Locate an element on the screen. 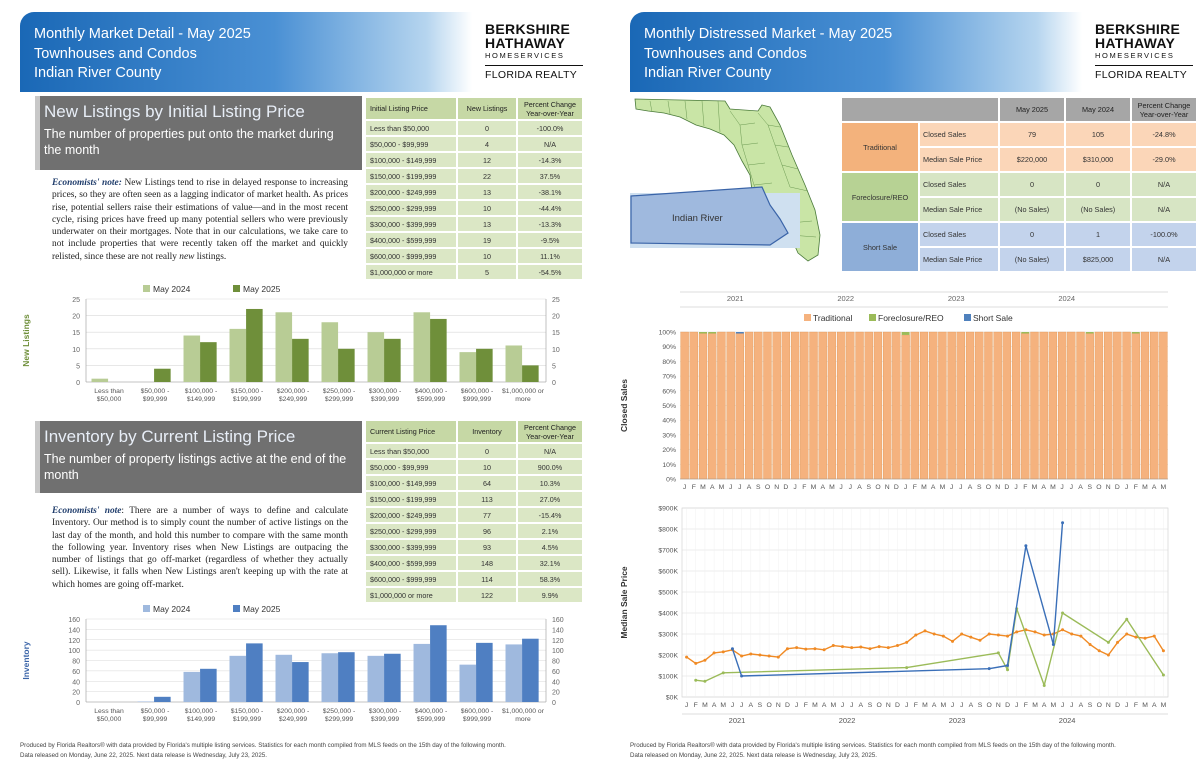 This screenshot has width=1200, height=776. new-listings-table-cell: -44.4% is located at coordinates (551, 208).